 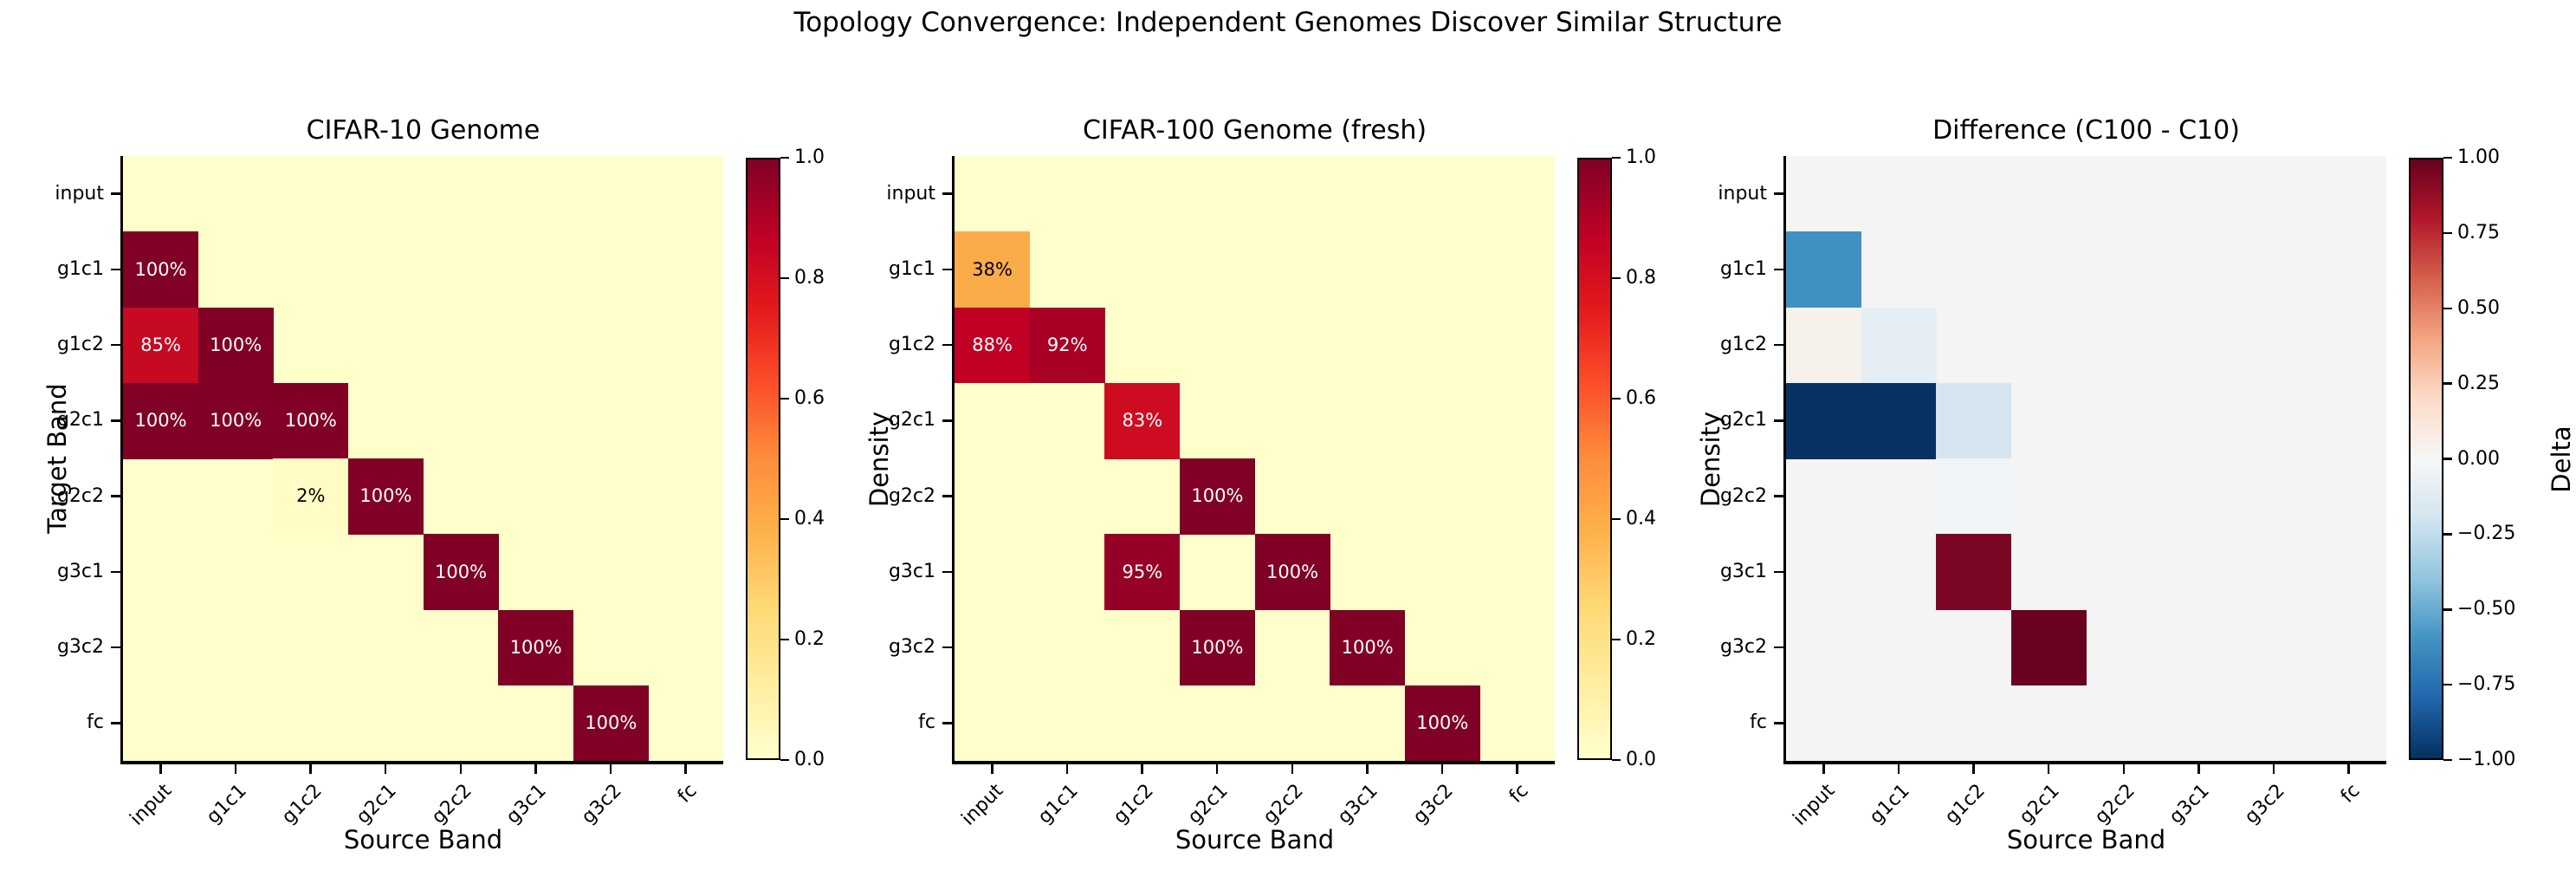 I want to click on colorbar-tick-label: 0.50, so click(x=2478, y=307).